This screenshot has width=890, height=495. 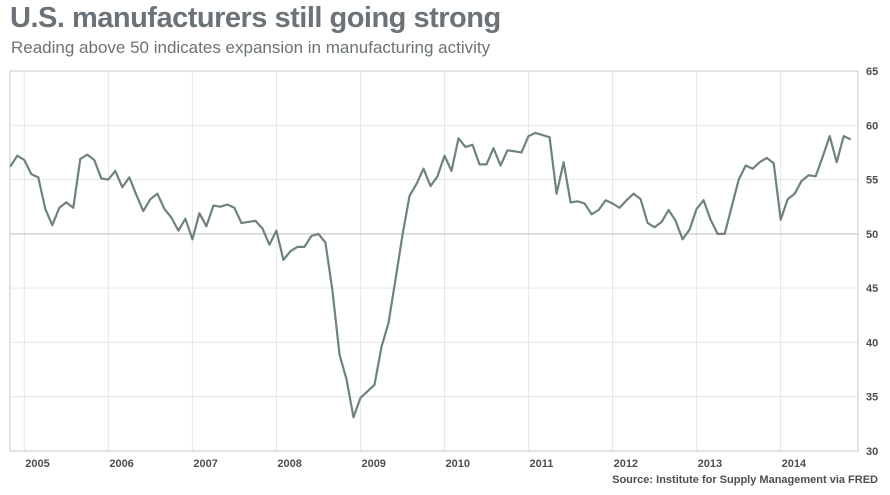 What do you see at coordinates (626, 464) in the screenshot?
I see `x-tick-label-2012: 2012` at bounding box center [626, 464].